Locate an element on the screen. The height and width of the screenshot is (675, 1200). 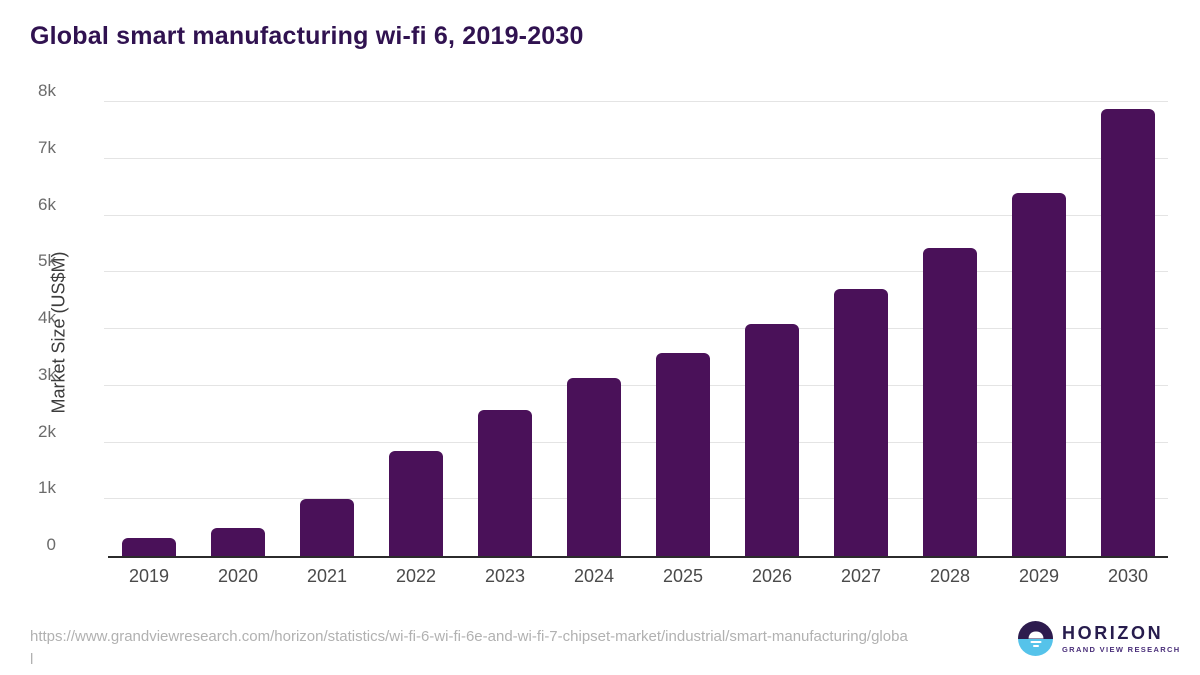
x-tick-label: 2029 is located at coordinates (1039, 576).